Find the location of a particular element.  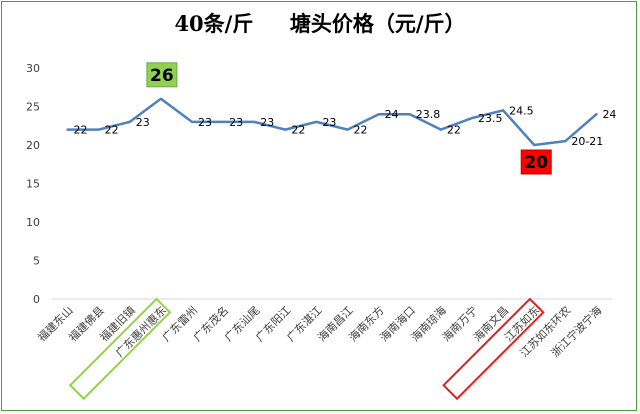

highlight-box-low-category is located at coordinates (493, 349).